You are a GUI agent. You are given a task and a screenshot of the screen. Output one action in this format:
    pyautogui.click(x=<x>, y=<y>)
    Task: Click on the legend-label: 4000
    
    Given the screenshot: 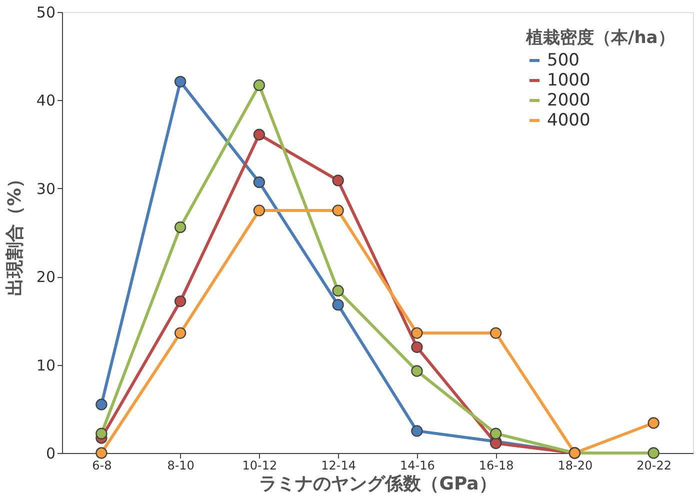 What is the action you would take?
    pyautogui.click(x=568, y=120)
    